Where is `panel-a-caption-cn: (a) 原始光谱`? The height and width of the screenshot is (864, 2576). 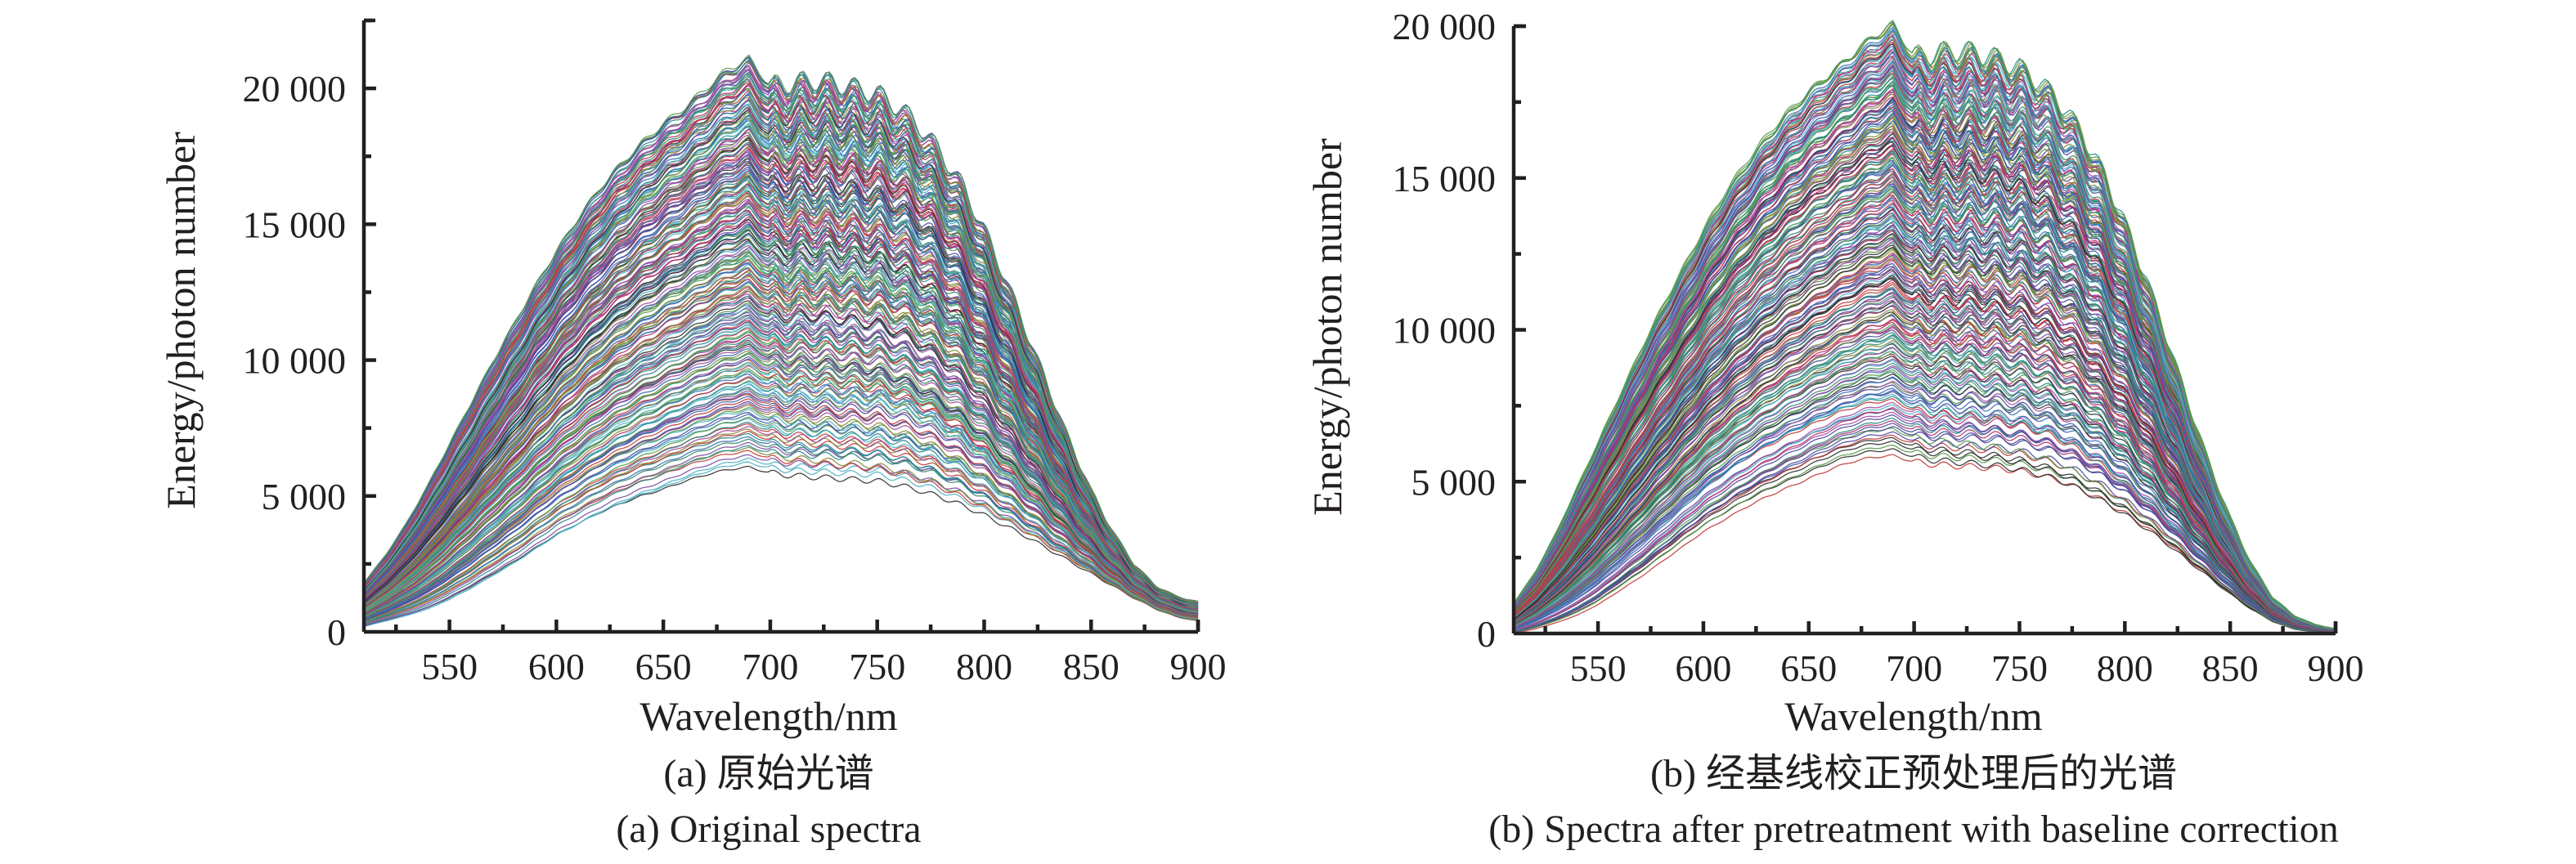
panel-a-caption-cn: (a) 原始光谱 is located at coordinates (768, 773).